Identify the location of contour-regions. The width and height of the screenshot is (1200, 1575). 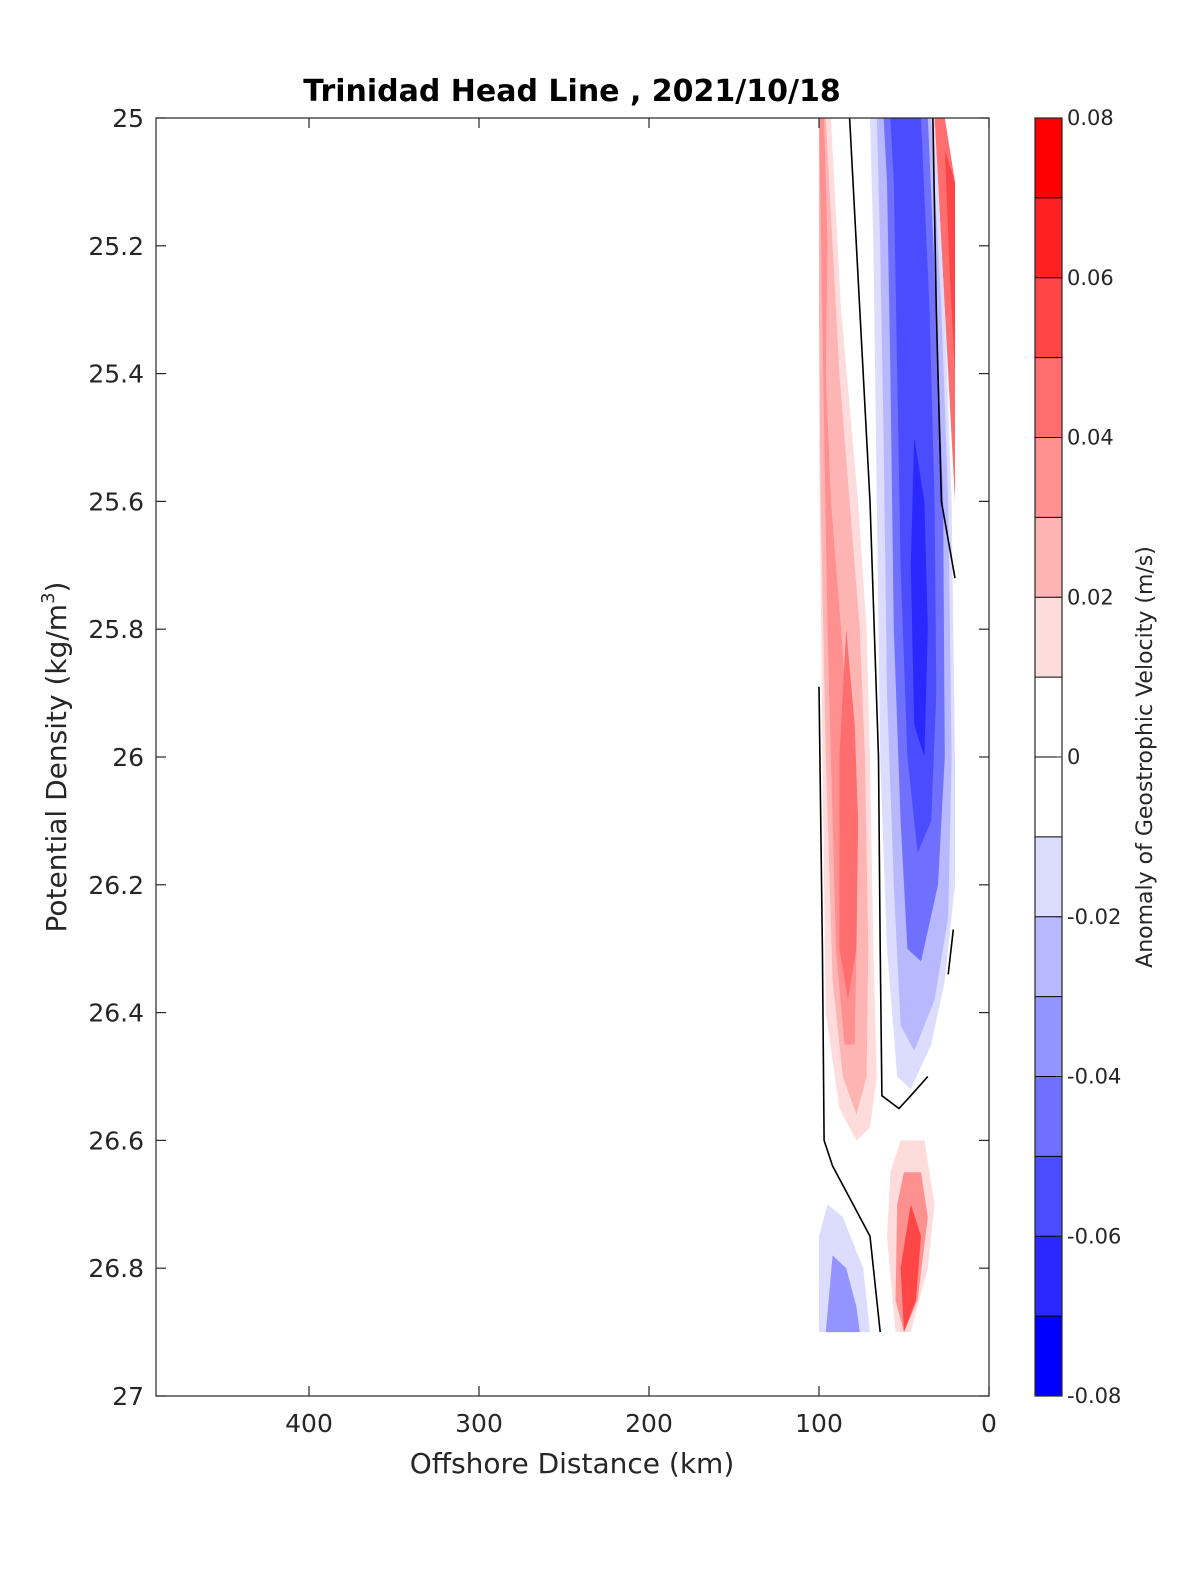
(887, 725).